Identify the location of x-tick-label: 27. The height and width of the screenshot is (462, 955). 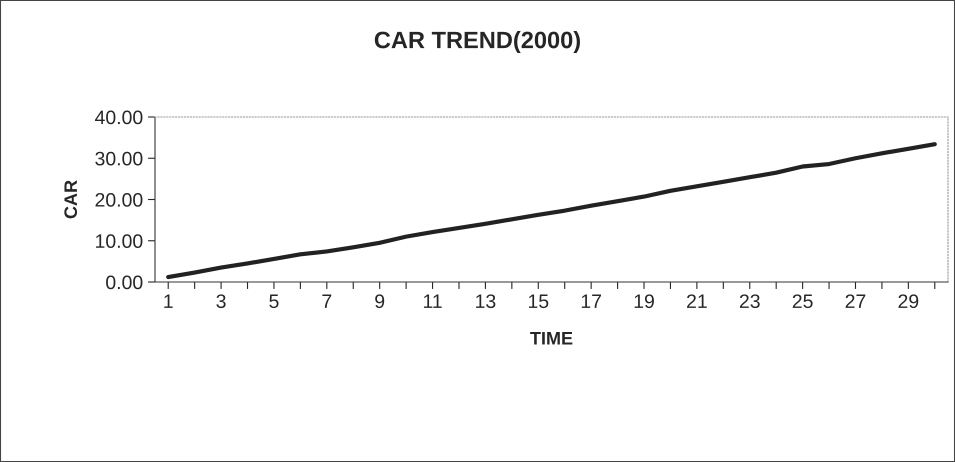
(856, 301).